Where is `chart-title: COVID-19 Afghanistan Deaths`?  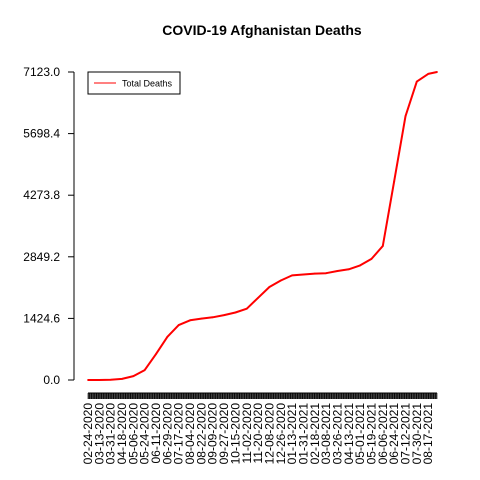 chart-title: COVID-19 Afghanistan Deaths is located at coordinates (262, 30).